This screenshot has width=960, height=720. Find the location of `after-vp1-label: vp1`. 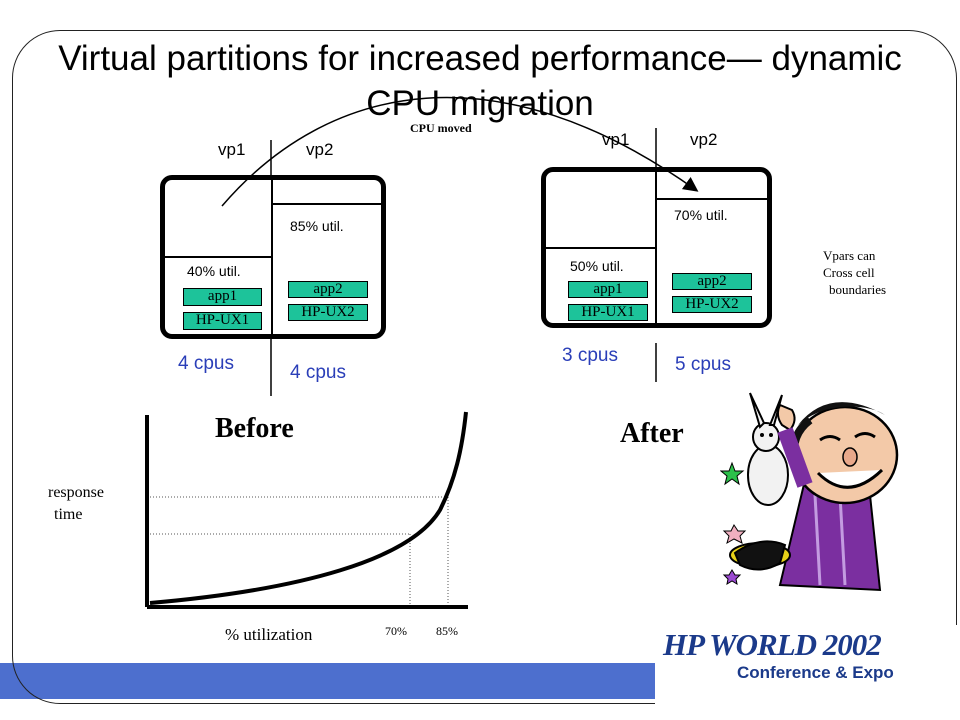

after-vp1-label: vp1 is located at coordinates (616, 139).